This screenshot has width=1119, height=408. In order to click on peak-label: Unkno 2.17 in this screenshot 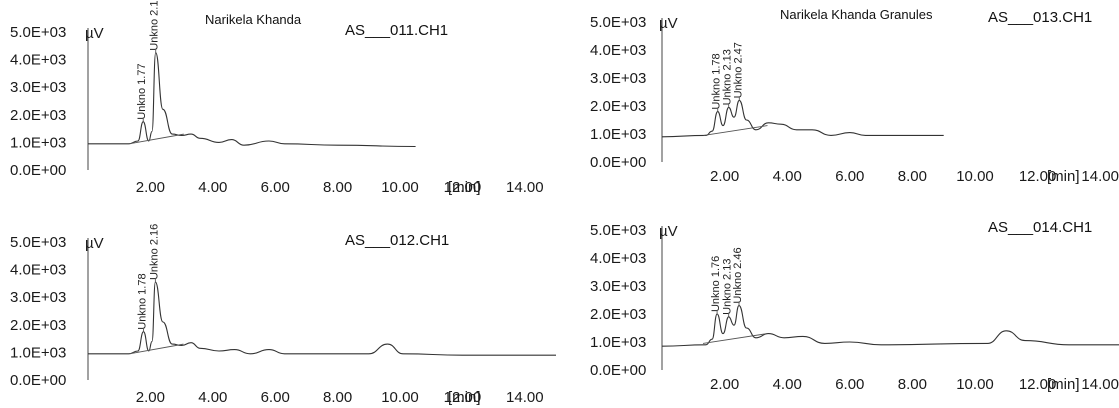, I will do `click(155, 25)`.